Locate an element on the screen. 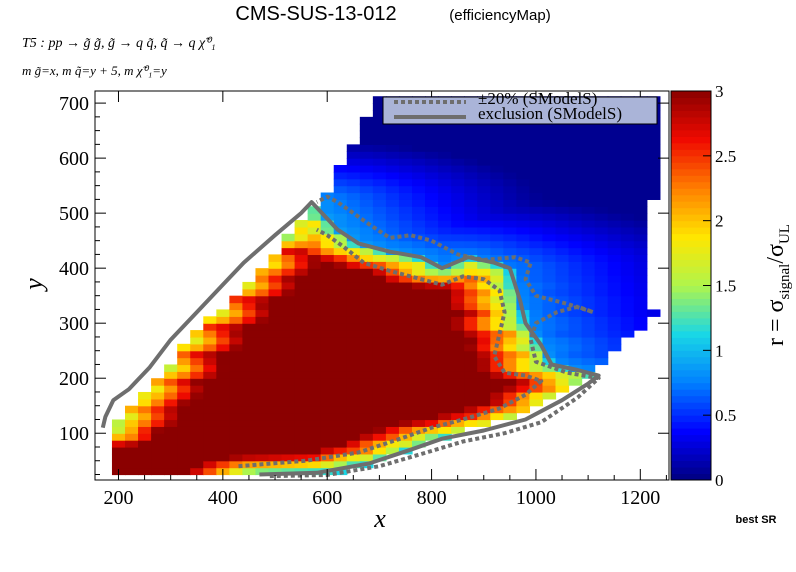 The height and width of the screenshot is (572, 796). legend-box is located at coordinates (520, 110).